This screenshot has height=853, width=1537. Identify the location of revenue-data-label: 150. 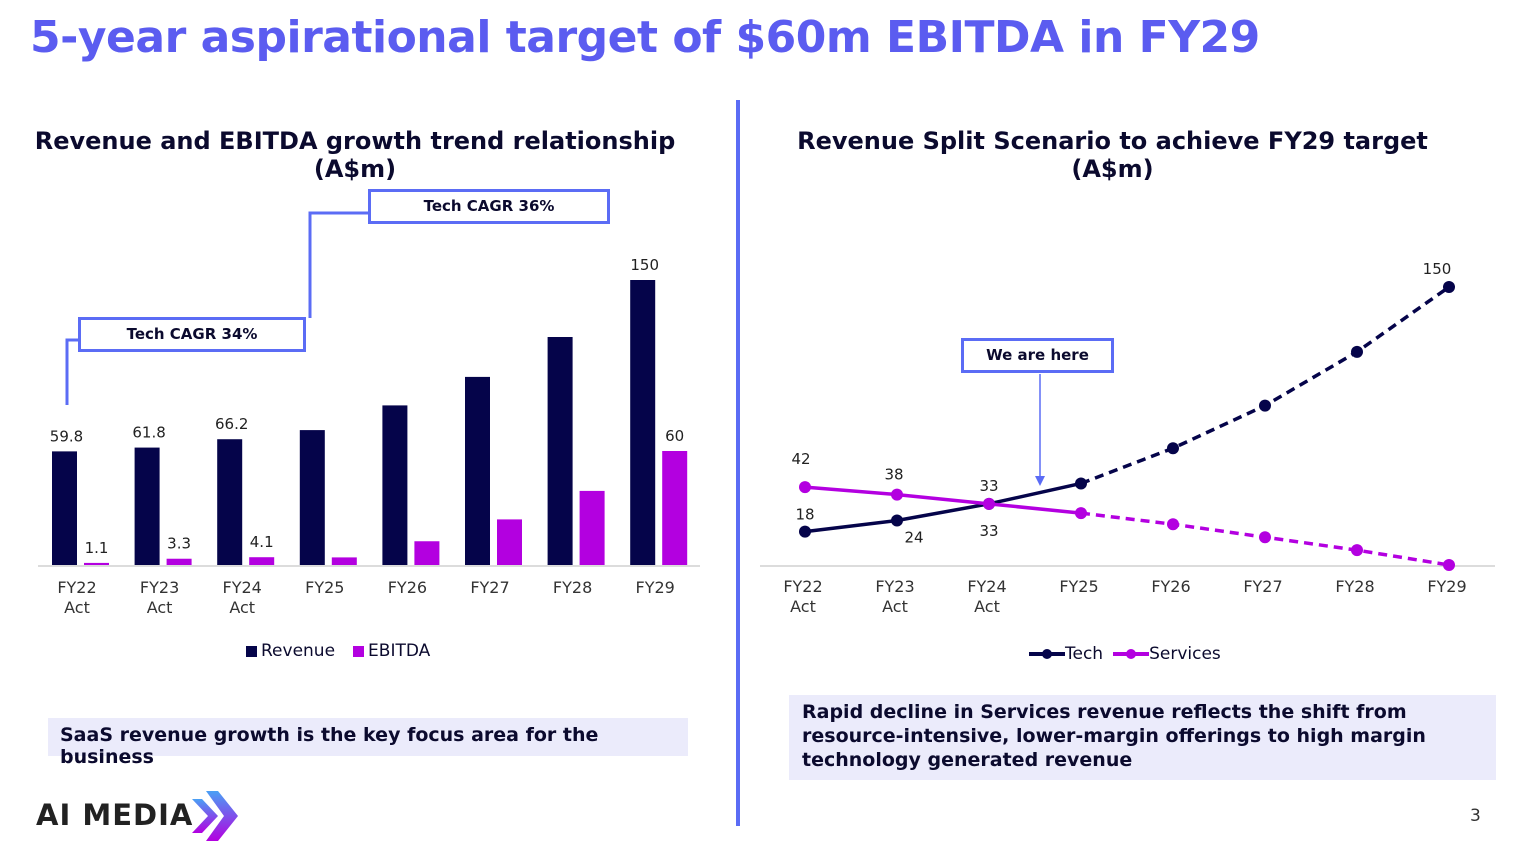
(644, 265).